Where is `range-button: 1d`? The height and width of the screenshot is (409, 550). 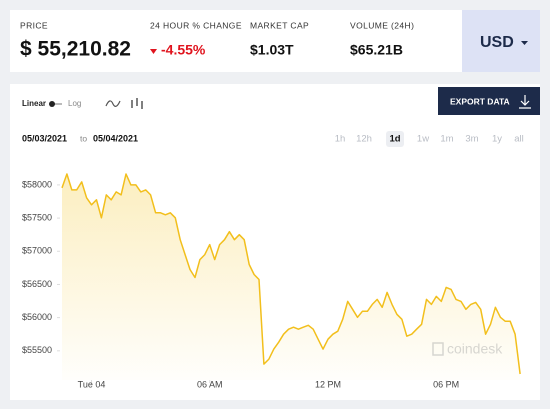 range-button: 1d is located at coordinates (394, 139).